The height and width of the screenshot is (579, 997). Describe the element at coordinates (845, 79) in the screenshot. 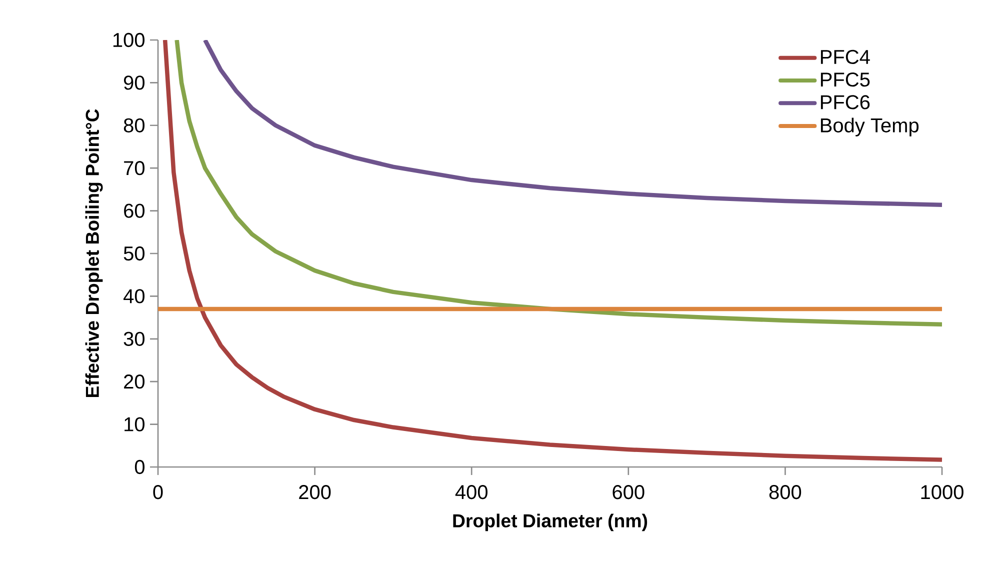

I see `legend-label: PFC5` at that location.